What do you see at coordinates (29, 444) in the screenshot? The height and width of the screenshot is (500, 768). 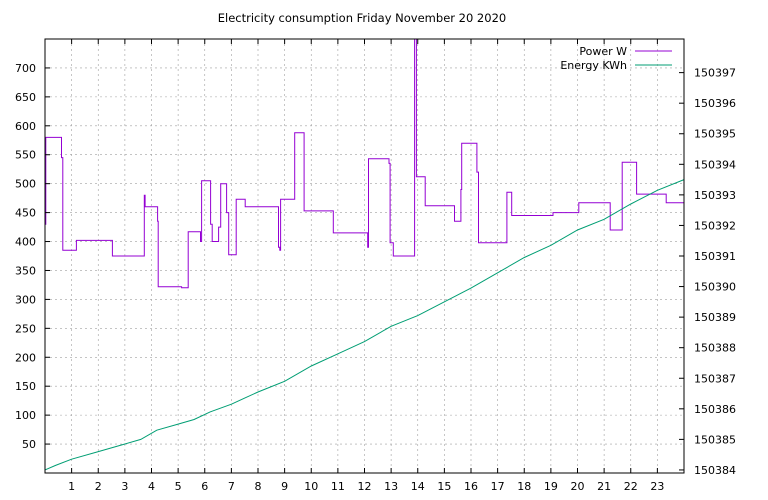 I see `y-tick-label: 50` at bounding box center [29, 444].